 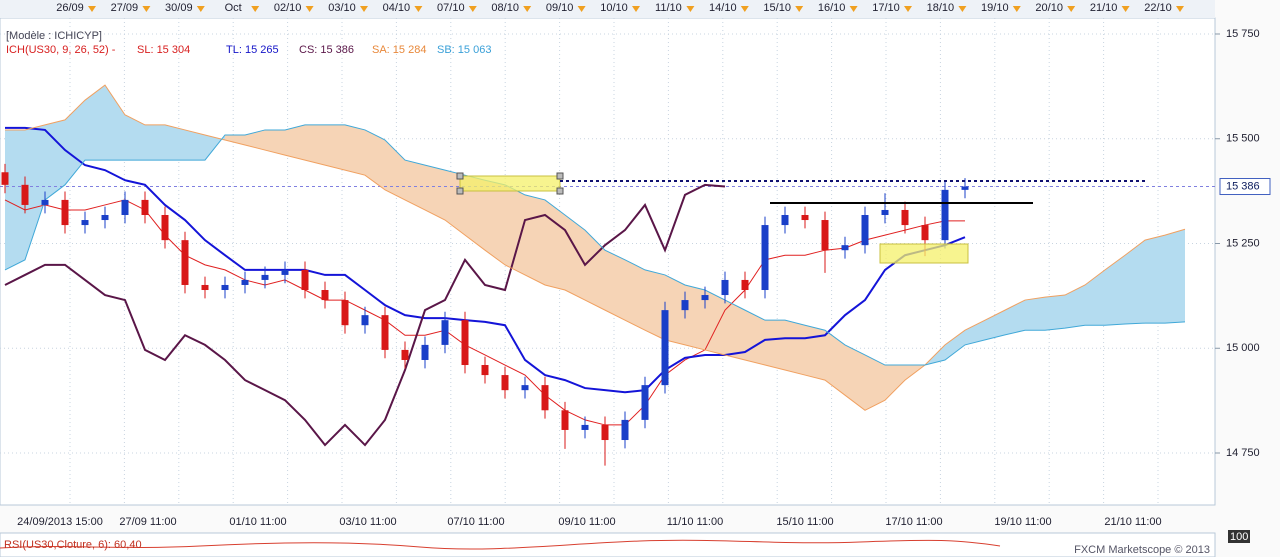 What do you see at coordinates (1243, 348) in the screenshot?
I see `y-tick-label: 15 000` at bounding box center [1243, 348].